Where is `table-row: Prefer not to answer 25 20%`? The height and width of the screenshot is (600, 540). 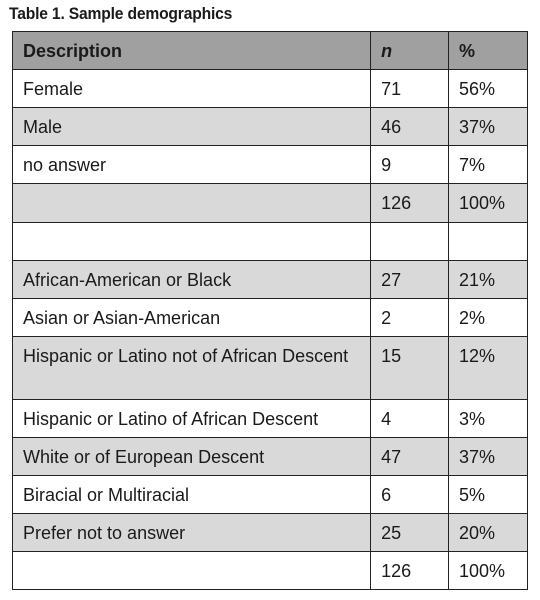
table-row: Prefer not to answer 25 20% is located at coordinates (269, 532).